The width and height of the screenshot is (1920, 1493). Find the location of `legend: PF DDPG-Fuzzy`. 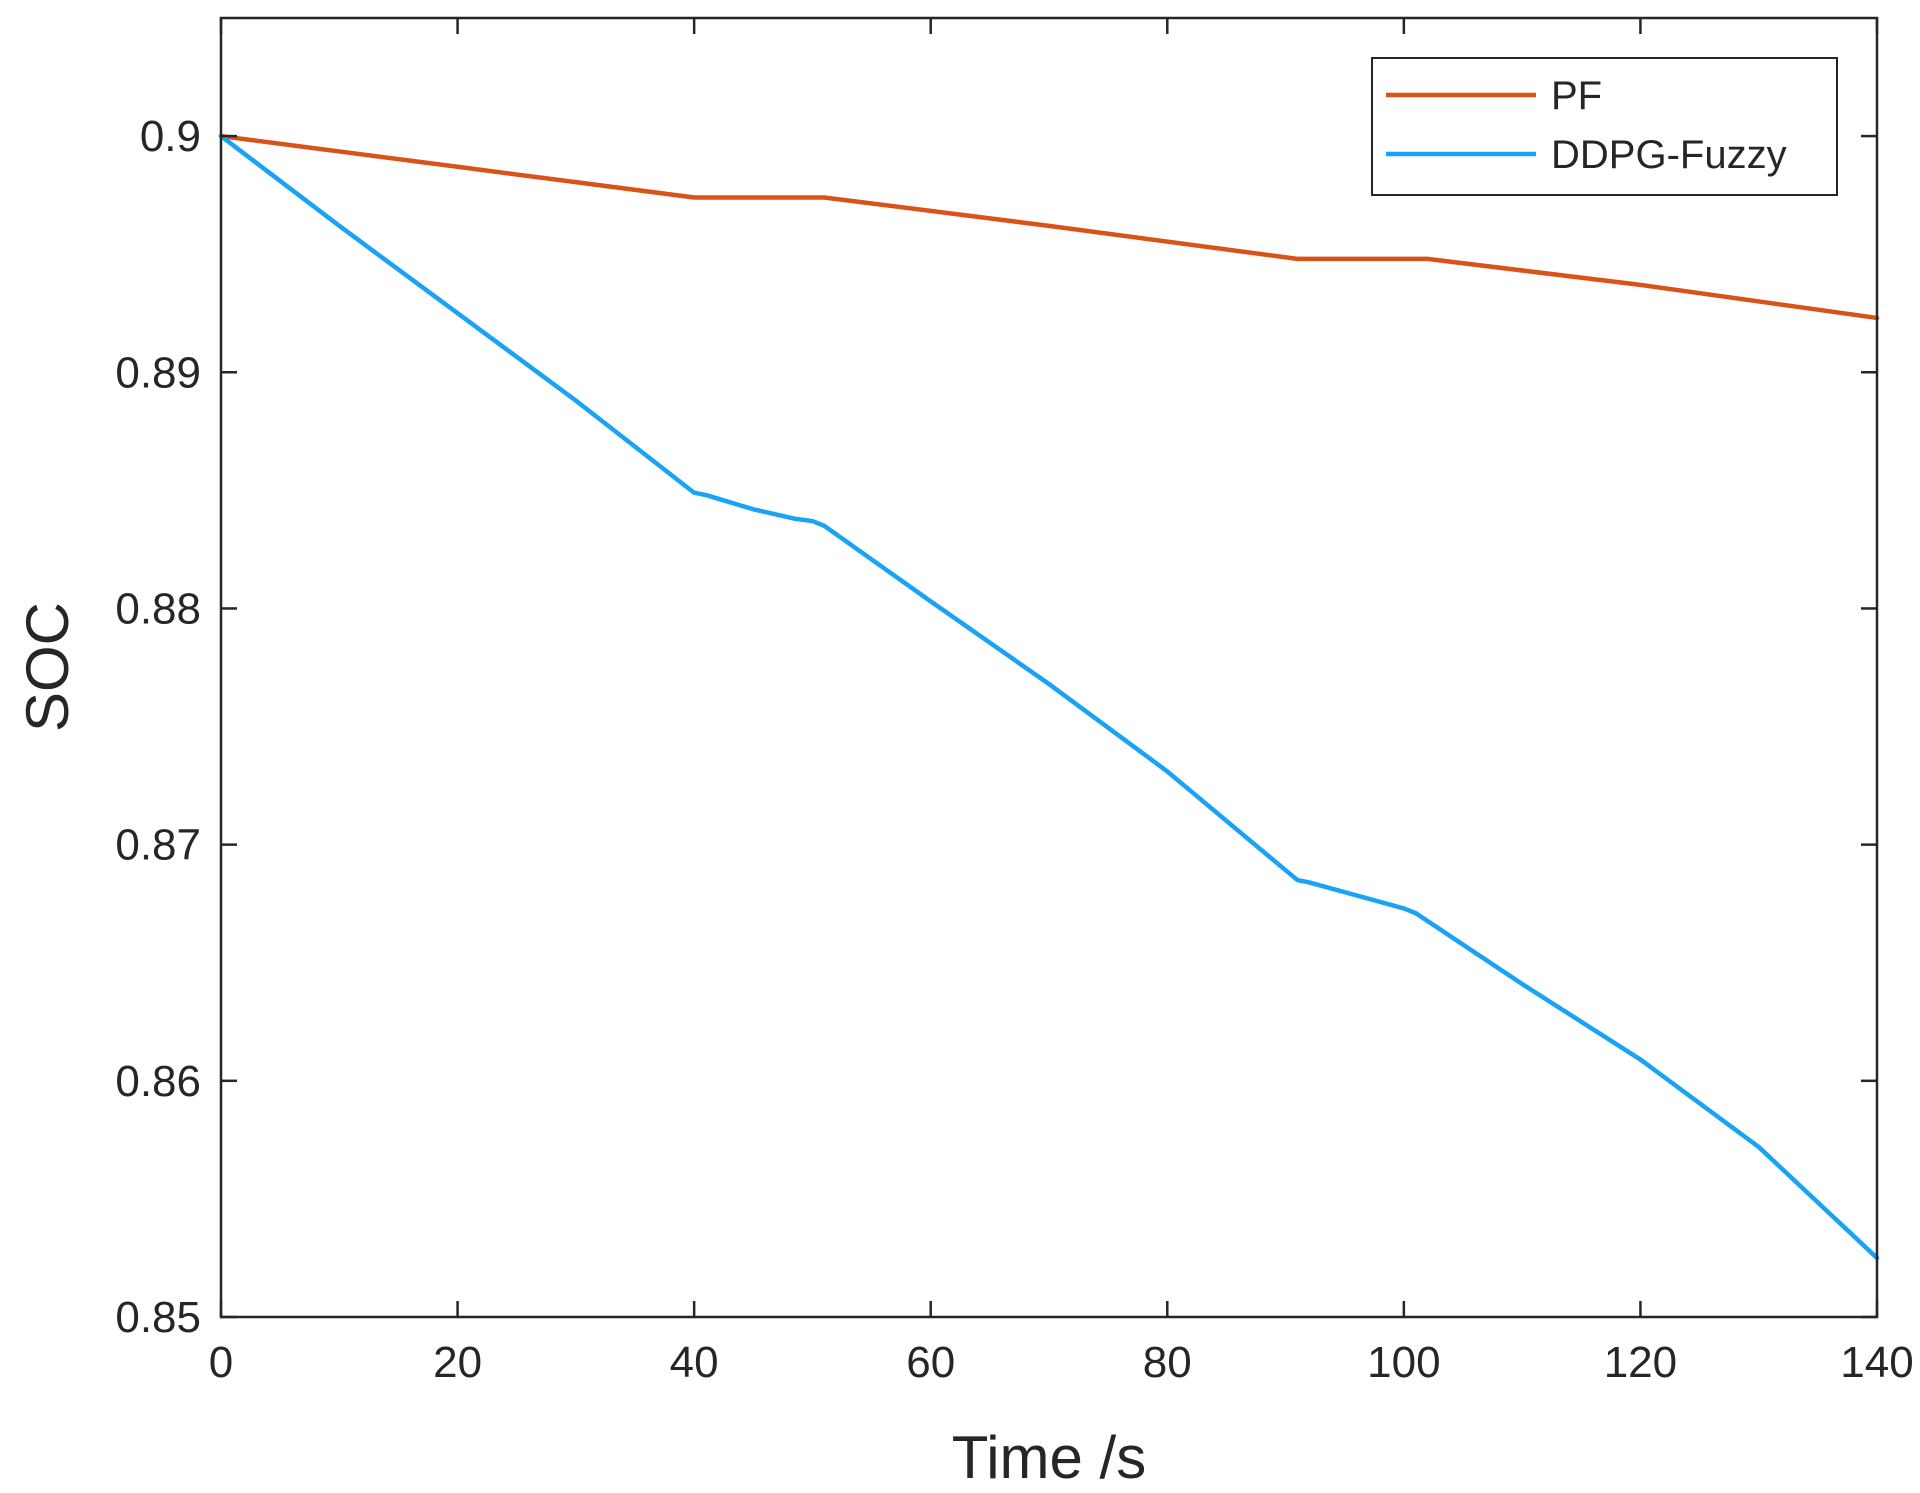

legend: PF DDPG-Fuzzy is located at coordinates (1604, 126).